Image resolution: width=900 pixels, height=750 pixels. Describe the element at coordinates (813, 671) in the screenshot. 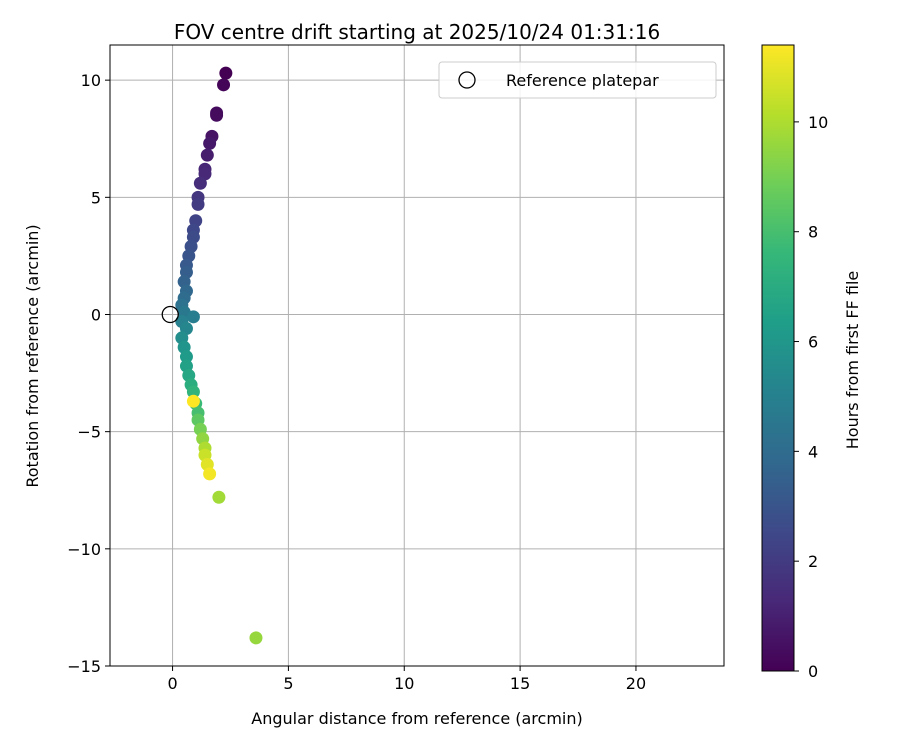

I see `colorbar-tick-label: 0` at that location.